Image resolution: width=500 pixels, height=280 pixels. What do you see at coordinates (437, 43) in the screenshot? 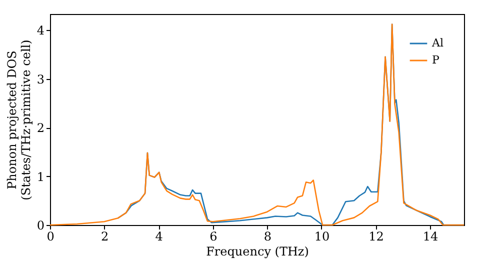
I see `legend-label: Al` at bounding box center [437, 43].